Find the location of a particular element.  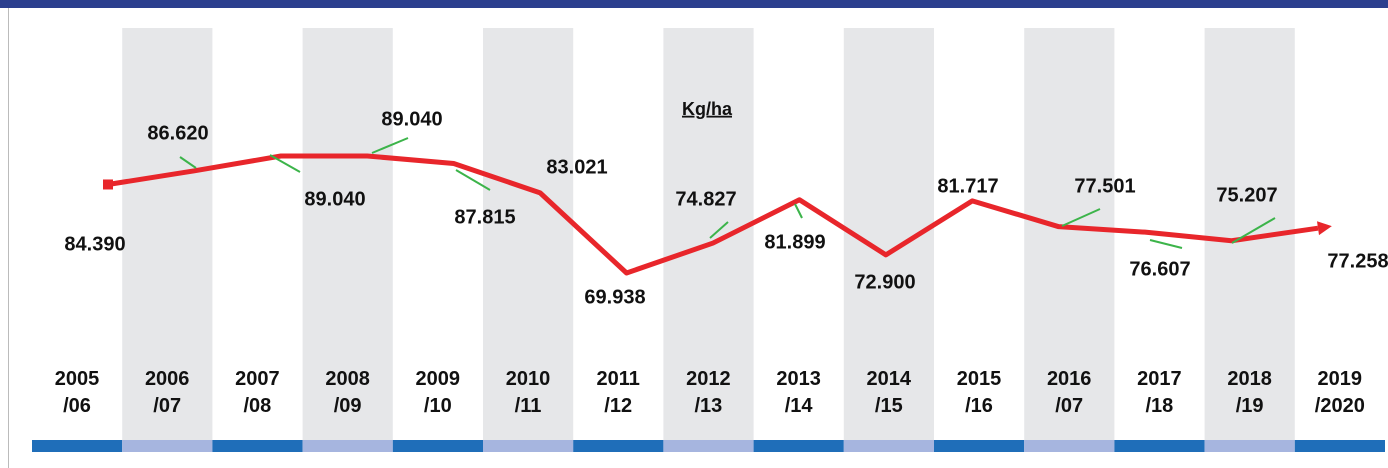

data-label: 87.815 is located at coordinates (484, 217).